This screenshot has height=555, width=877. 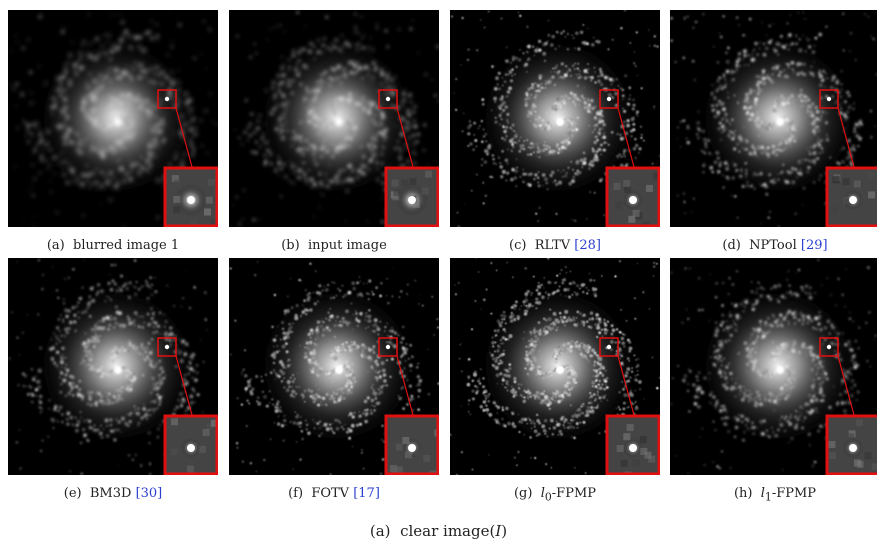 I want to click on panel-label: (e), so click(x=72, y=493).